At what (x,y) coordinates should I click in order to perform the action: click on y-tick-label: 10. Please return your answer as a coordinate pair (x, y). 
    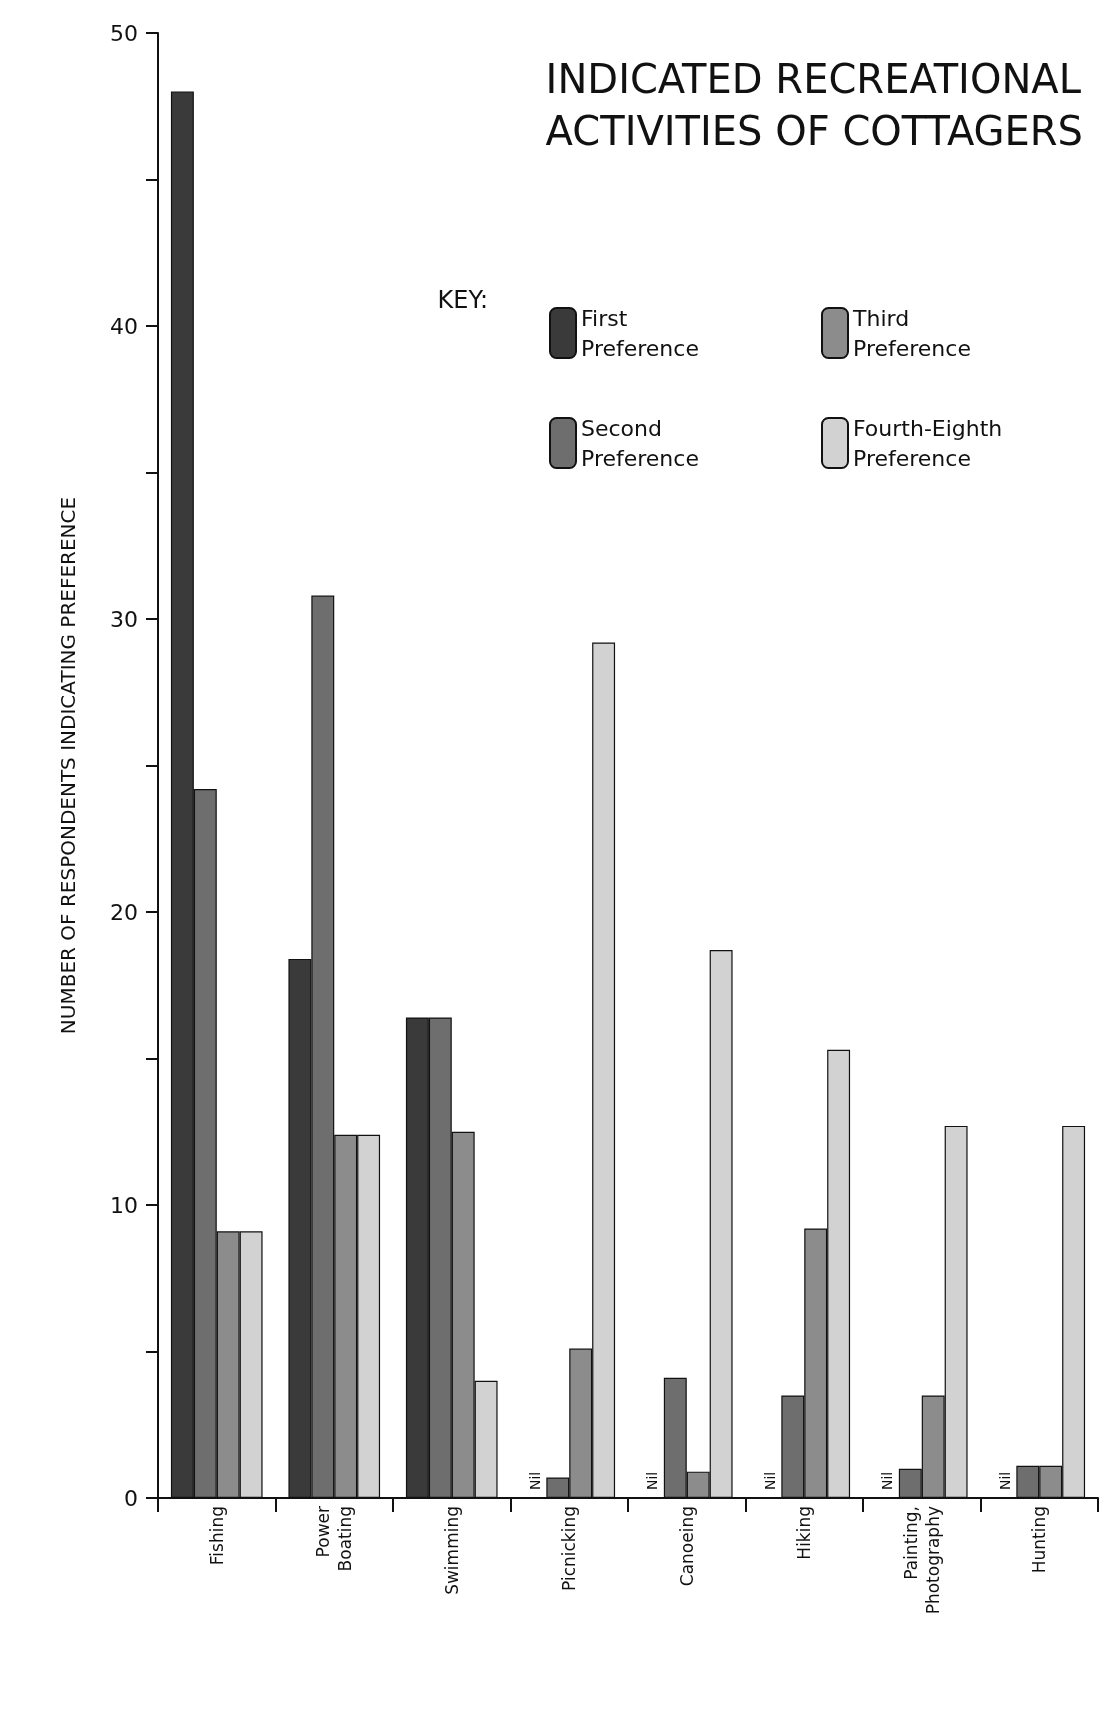
    Looking at the image, I should click on (124, 1205).